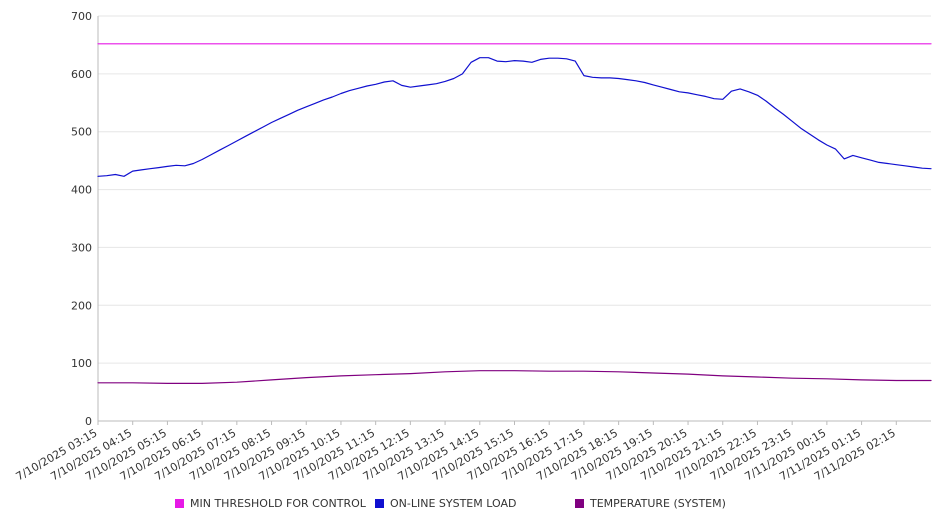  I want to click on y-tick-label: 200, so click(81, 305).